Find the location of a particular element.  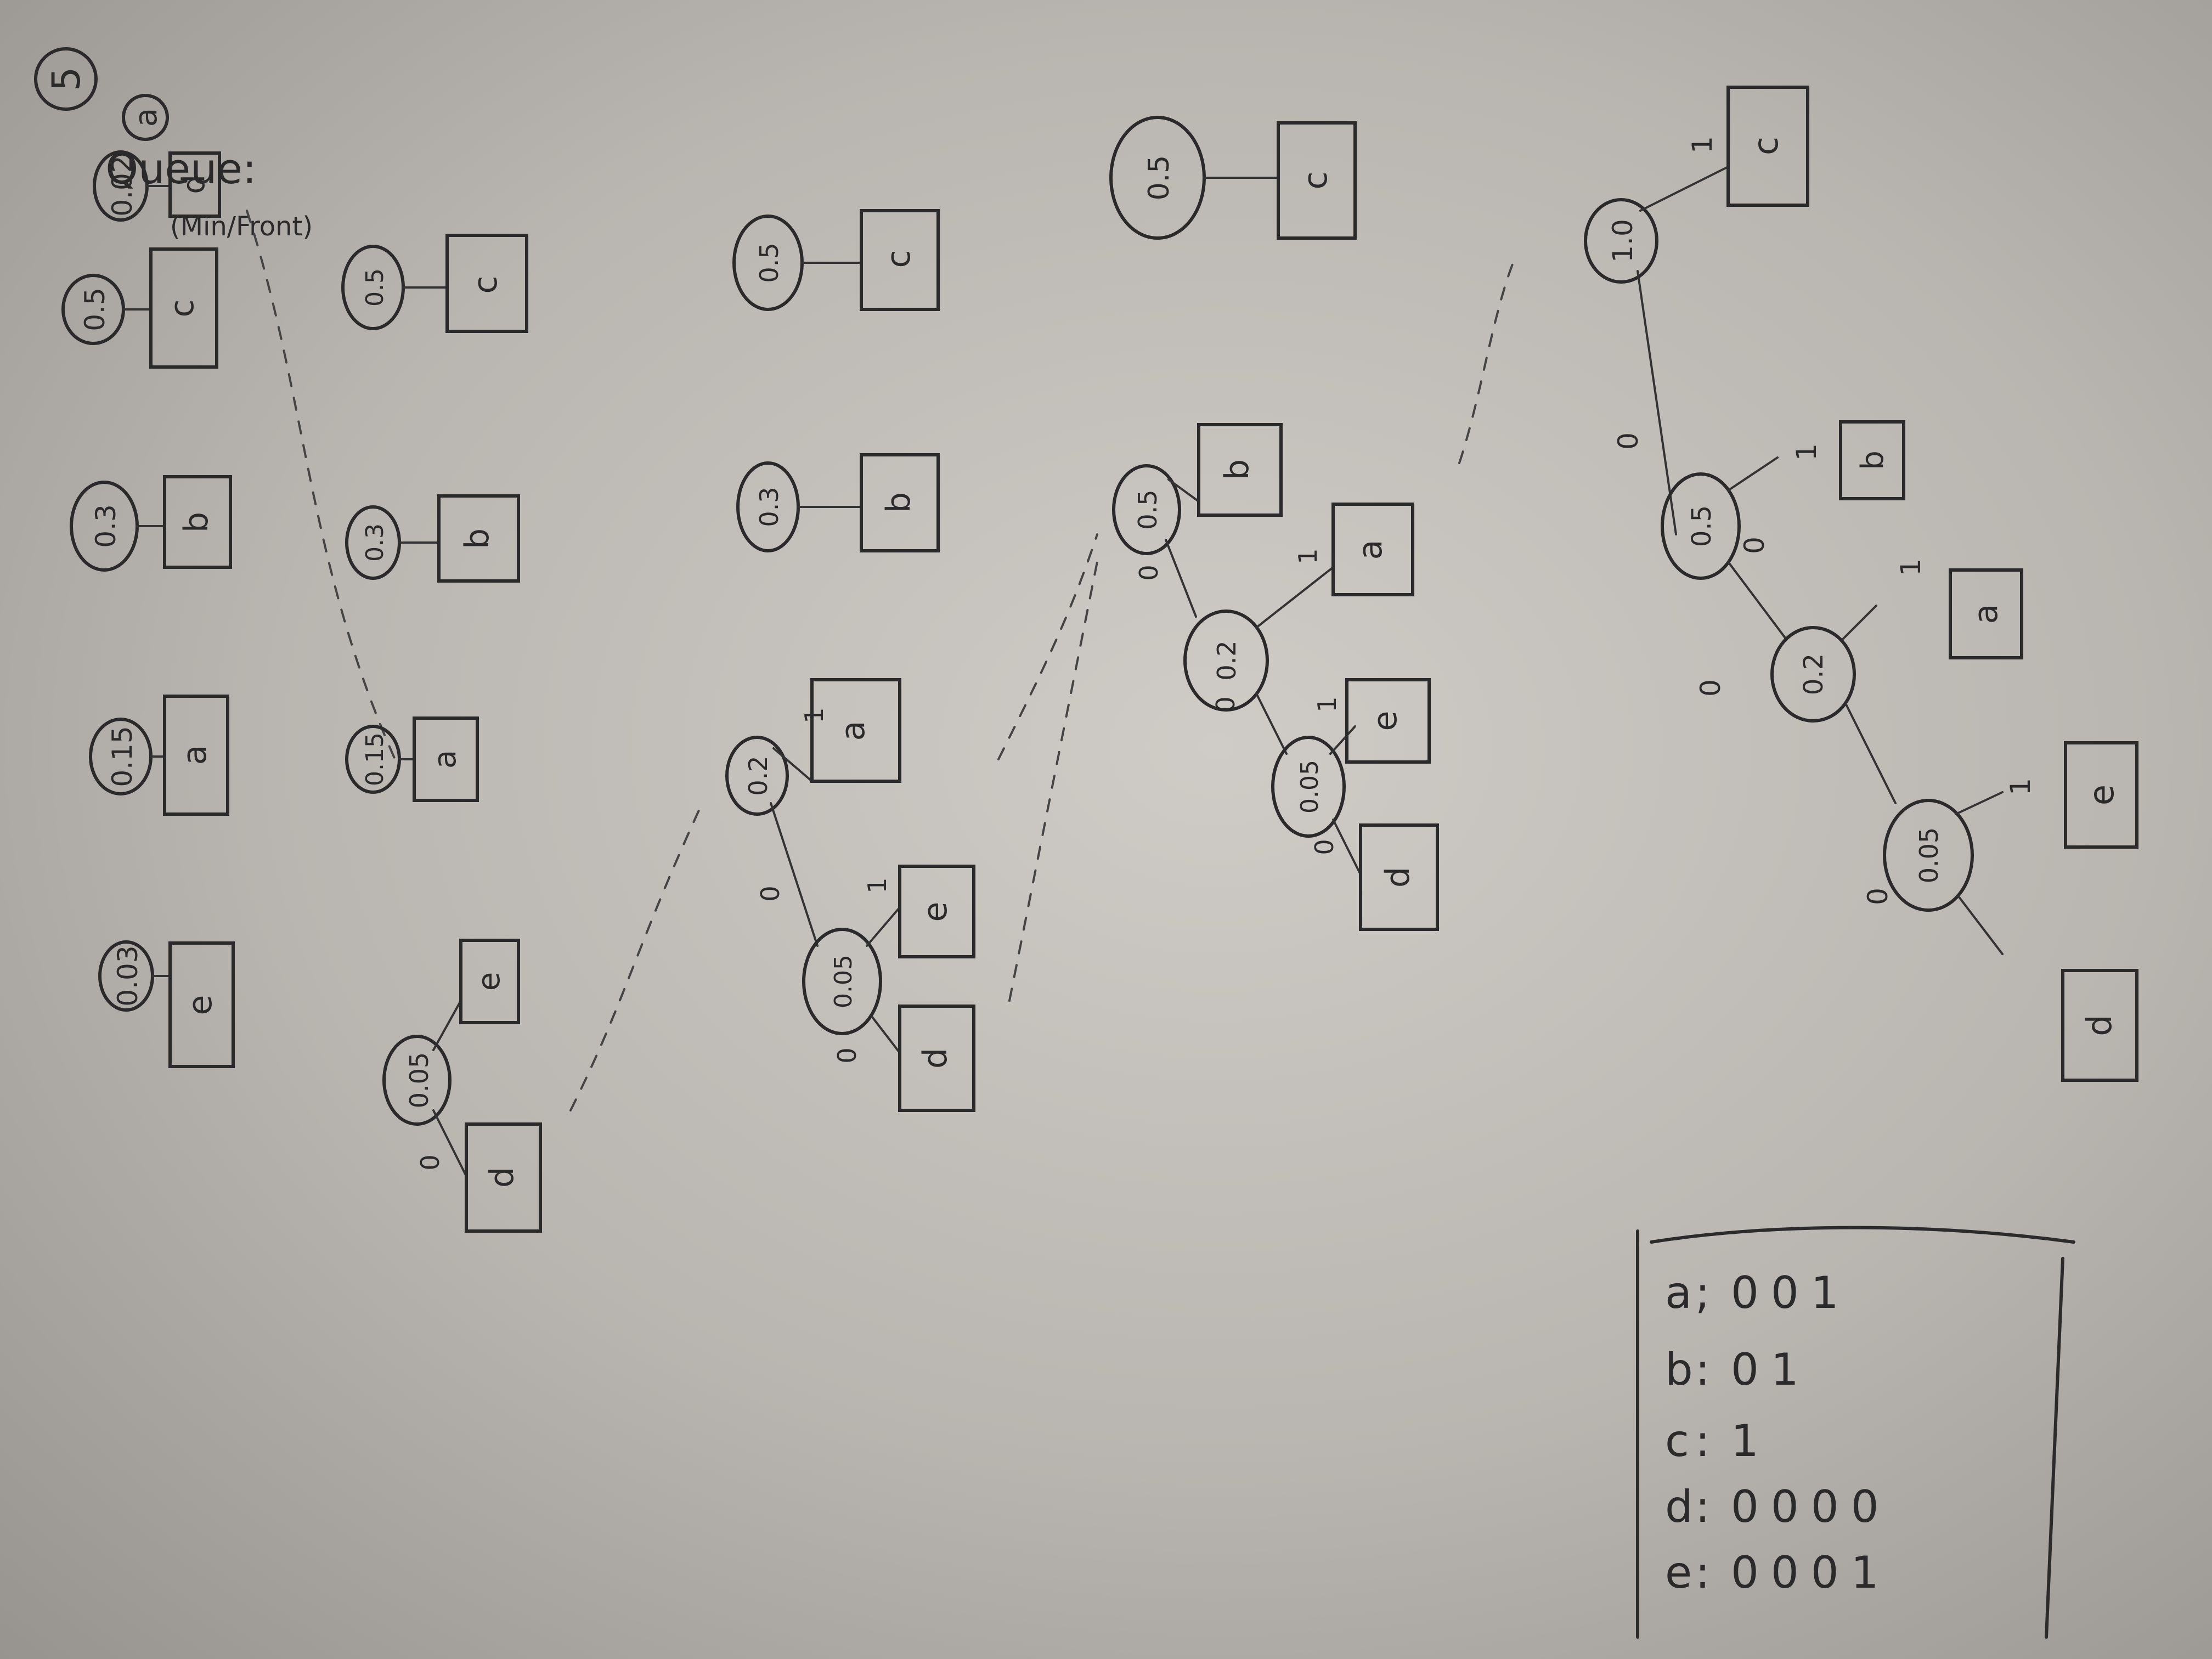

row2-node-c: 0.5 c is located at coordinates (435, 283).